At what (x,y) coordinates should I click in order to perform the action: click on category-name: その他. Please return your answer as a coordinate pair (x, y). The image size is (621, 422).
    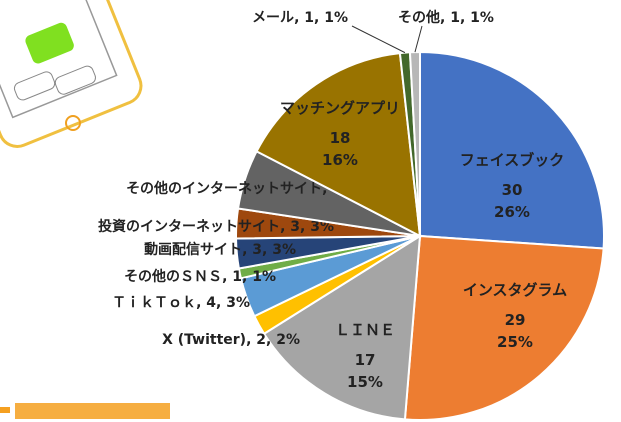
    Looking at the image, I should click on (419, 17).